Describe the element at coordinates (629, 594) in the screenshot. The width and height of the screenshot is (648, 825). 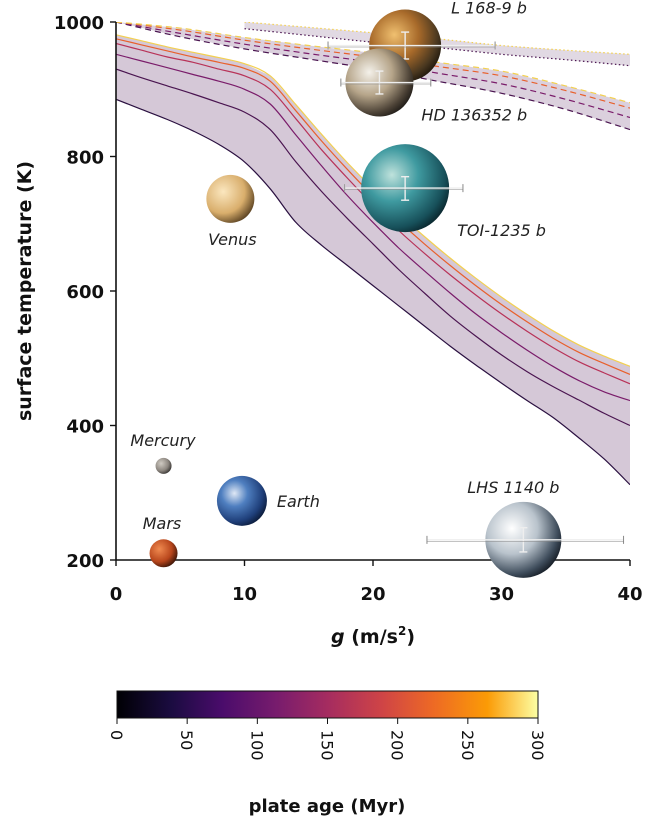
I see `x-tick-label: 40` at that location.